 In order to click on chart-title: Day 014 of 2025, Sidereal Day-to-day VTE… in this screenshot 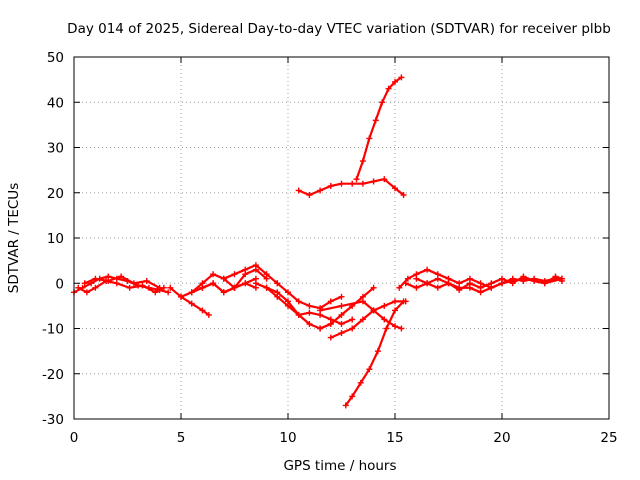, I will do `click(339, 29)`.